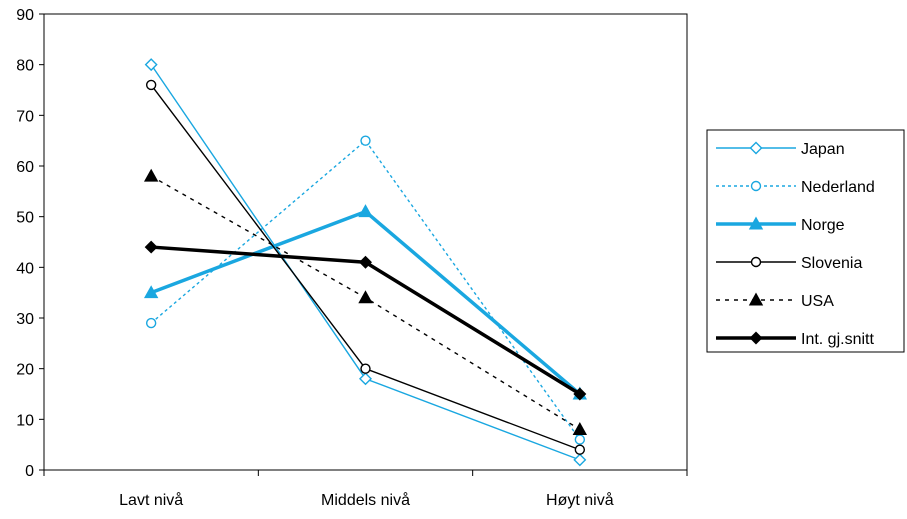  Describe the element at coordinates (25, 370) in the screenshot. I see `y-tick-label: 20` at that location.